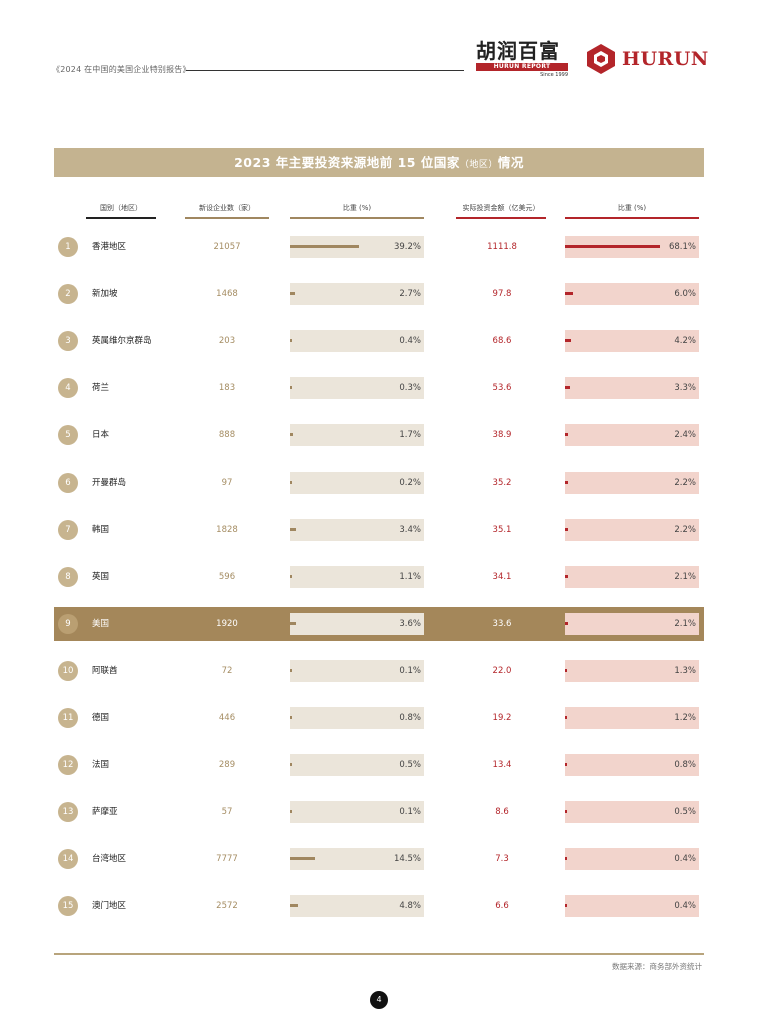 The height and width of the screenshot is (1024, 758). What do you see at coordinates (379, 162) in the screenshot?
I see `table-title: 2023 年主要投资来源地前 15 位国家（地区）情况` at bounding box center [379, 162].